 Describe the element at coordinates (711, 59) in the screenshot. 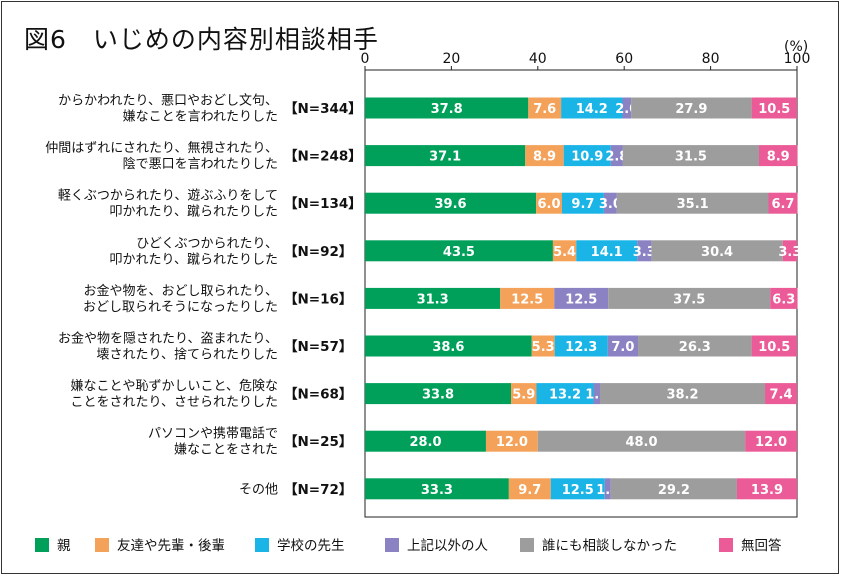

I see `x-tick-label: 80` at that location.